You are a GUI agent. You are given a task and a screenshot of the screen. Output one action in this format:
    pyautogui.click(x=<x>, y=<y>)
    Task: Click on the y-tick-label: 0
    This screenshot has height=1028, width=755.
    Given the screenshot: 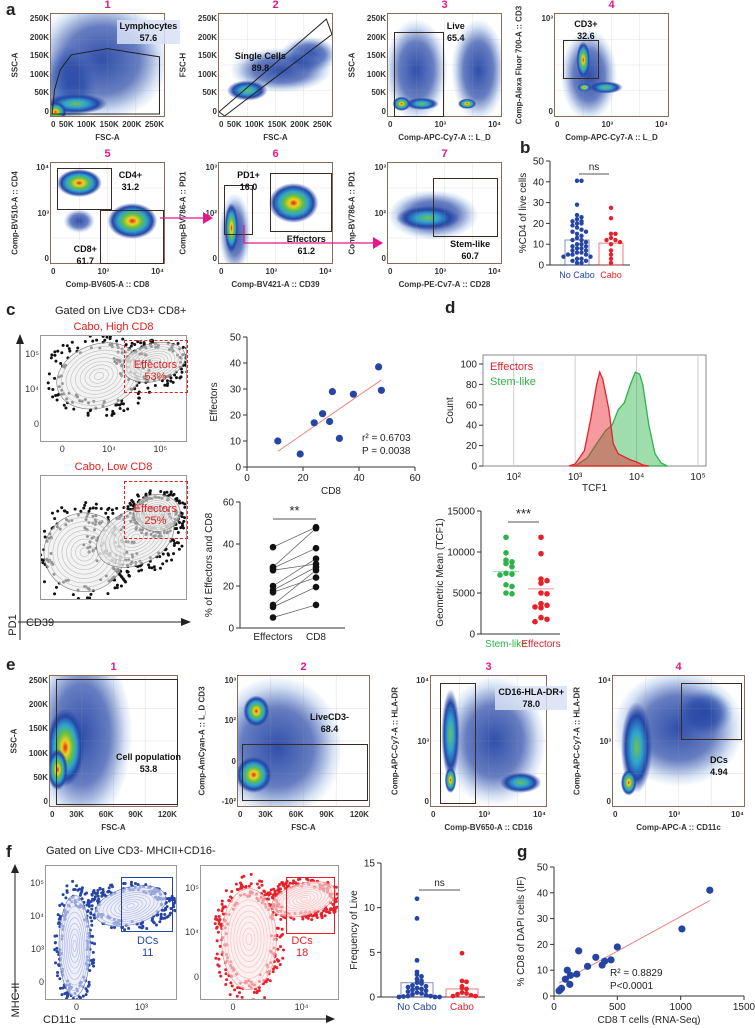 What is the action you would take?
    pyautogui.click(x=550, y=111)
    